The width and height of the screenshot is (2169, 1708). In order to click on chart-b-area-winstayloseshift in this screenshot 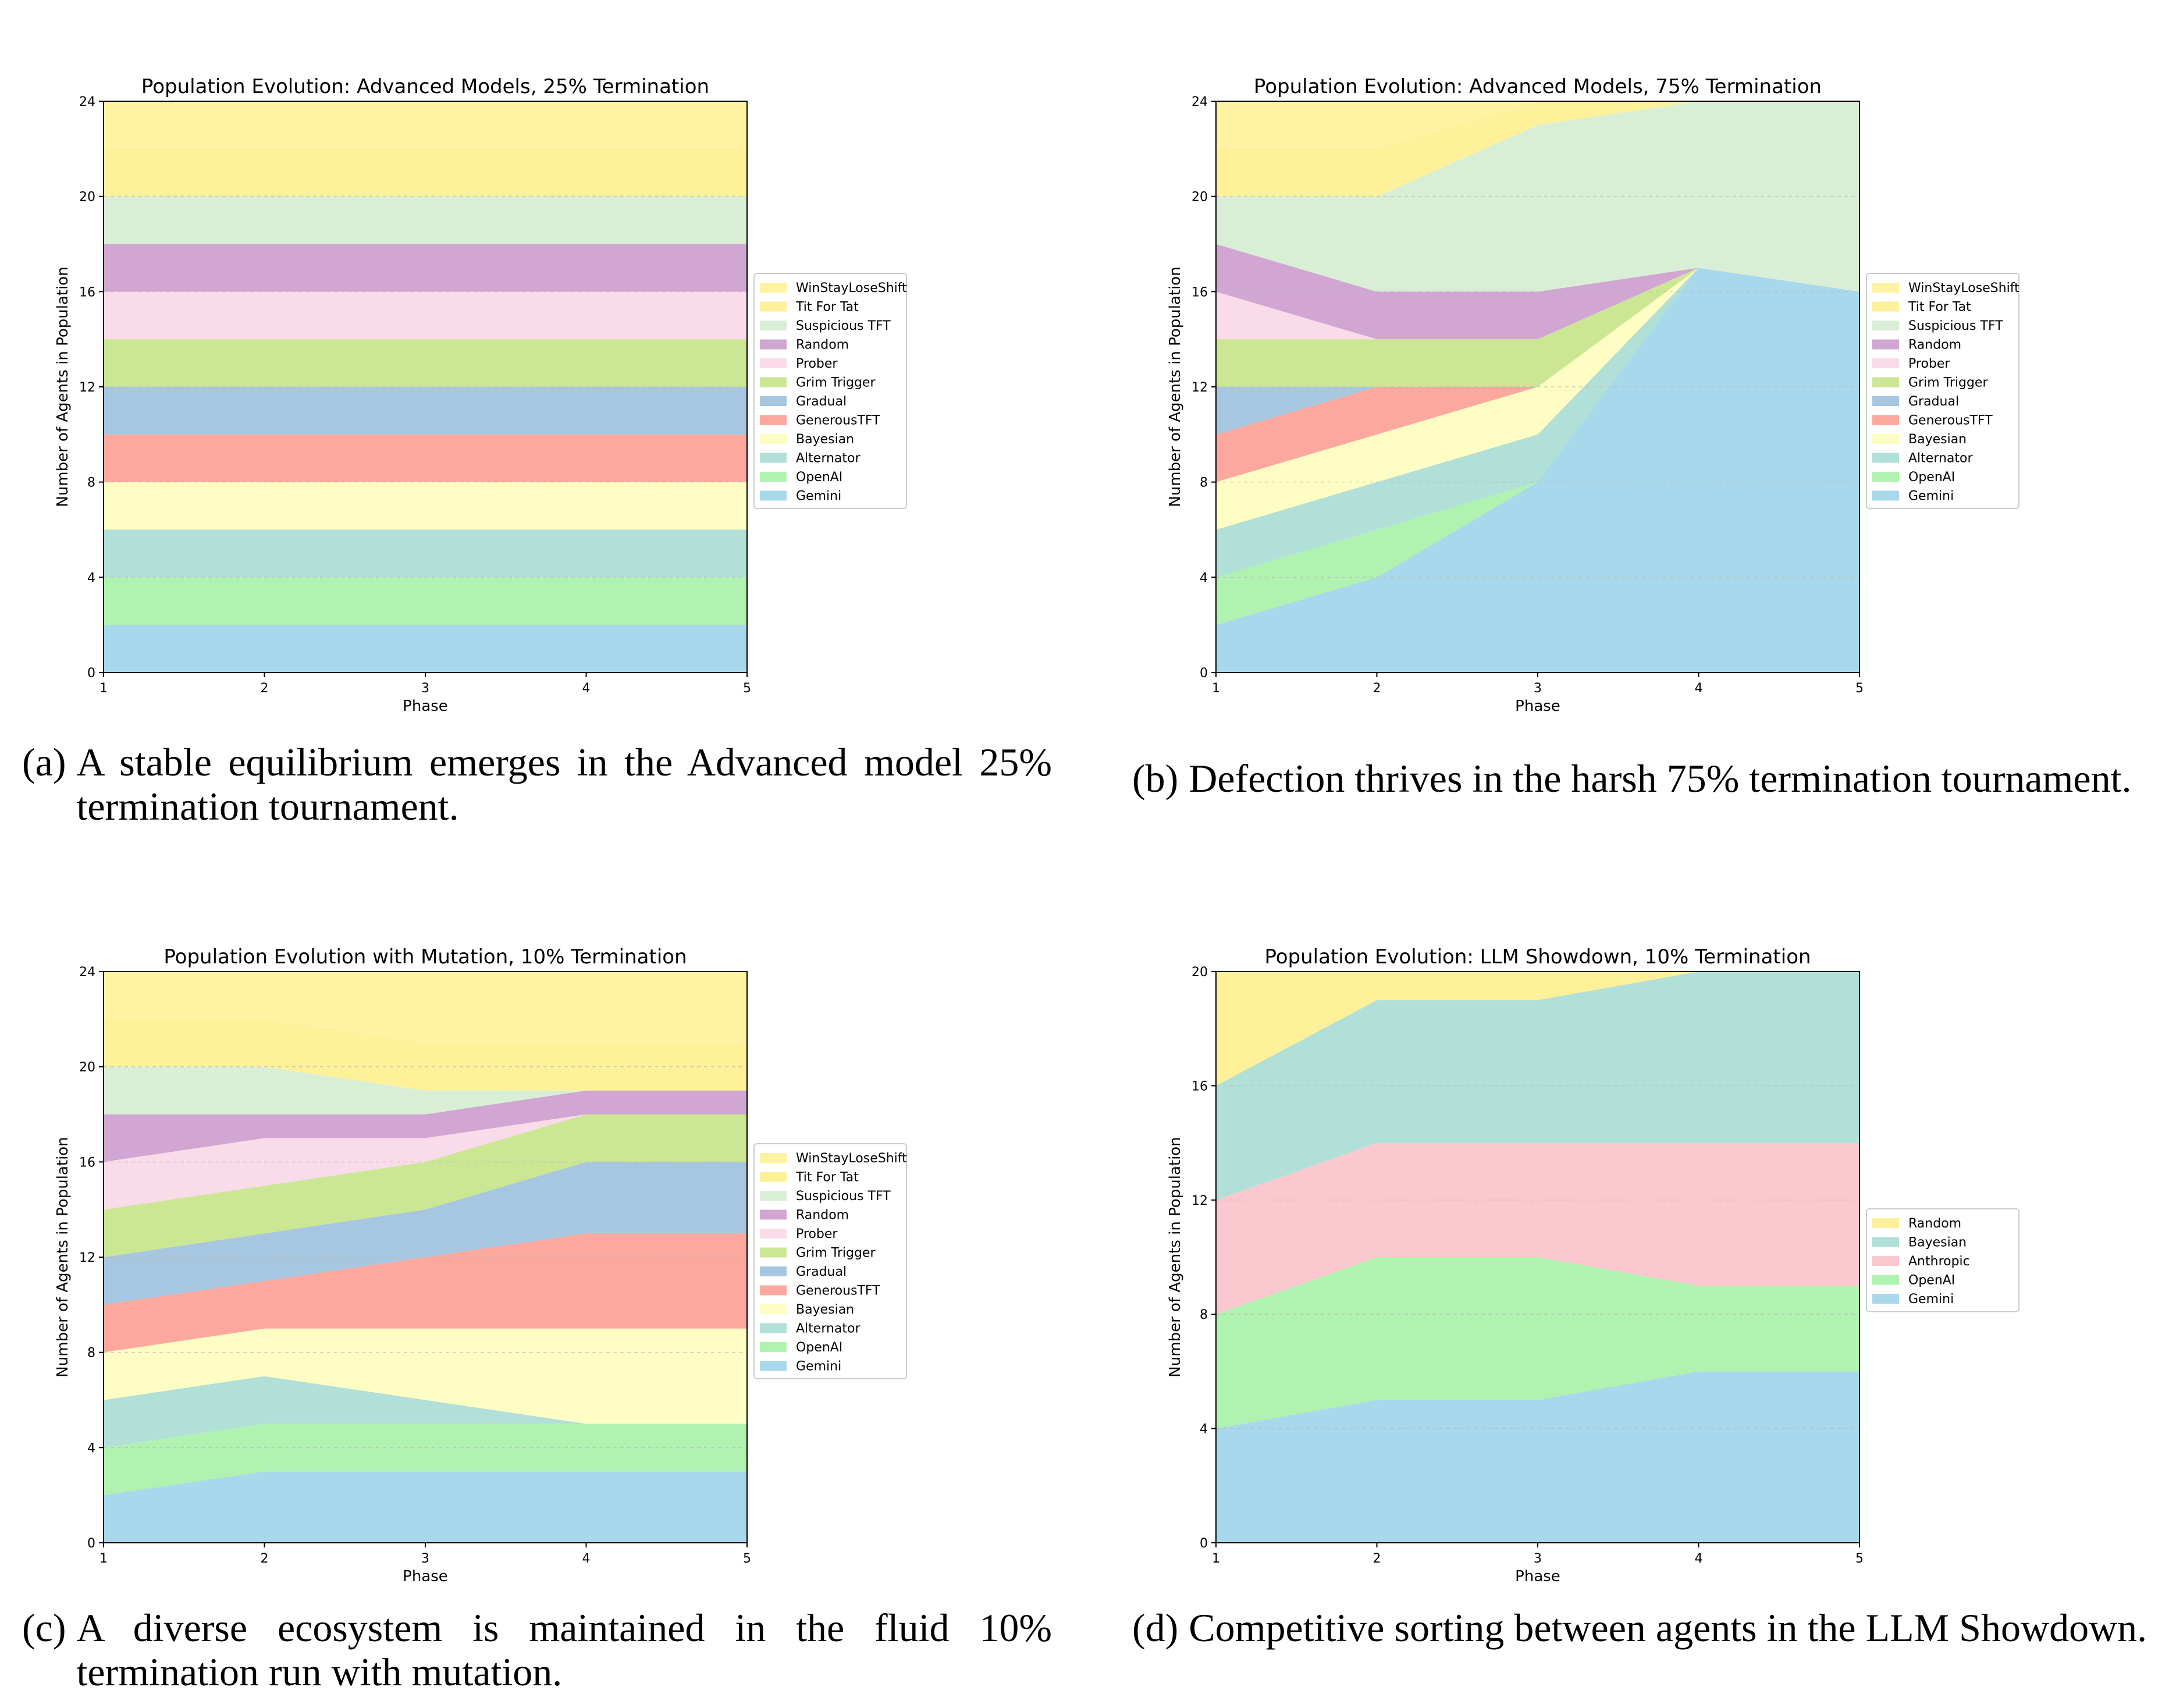, I will do `click(1537, 125)`.